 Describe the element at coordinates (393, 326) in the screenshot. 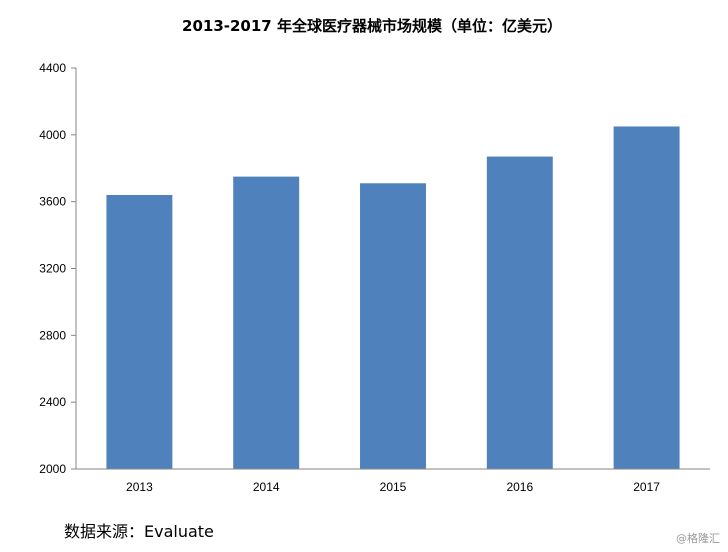

I see `bar-2015` at that location.